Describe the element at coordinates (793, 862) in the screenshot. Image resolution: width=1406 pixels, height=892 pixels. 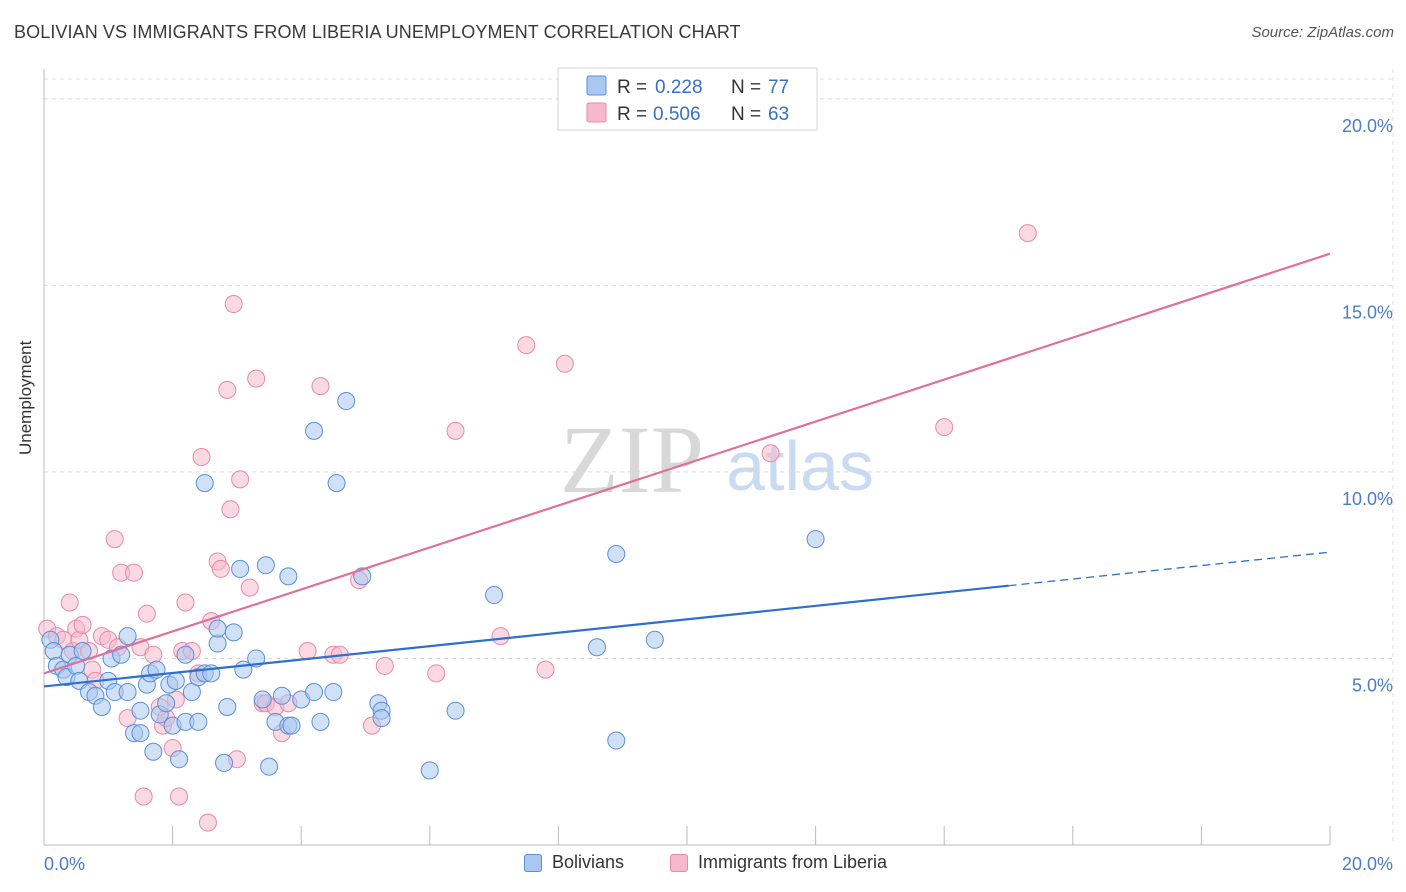
I see `legend-label-liberia: Immigrants from Liberia` at that location.